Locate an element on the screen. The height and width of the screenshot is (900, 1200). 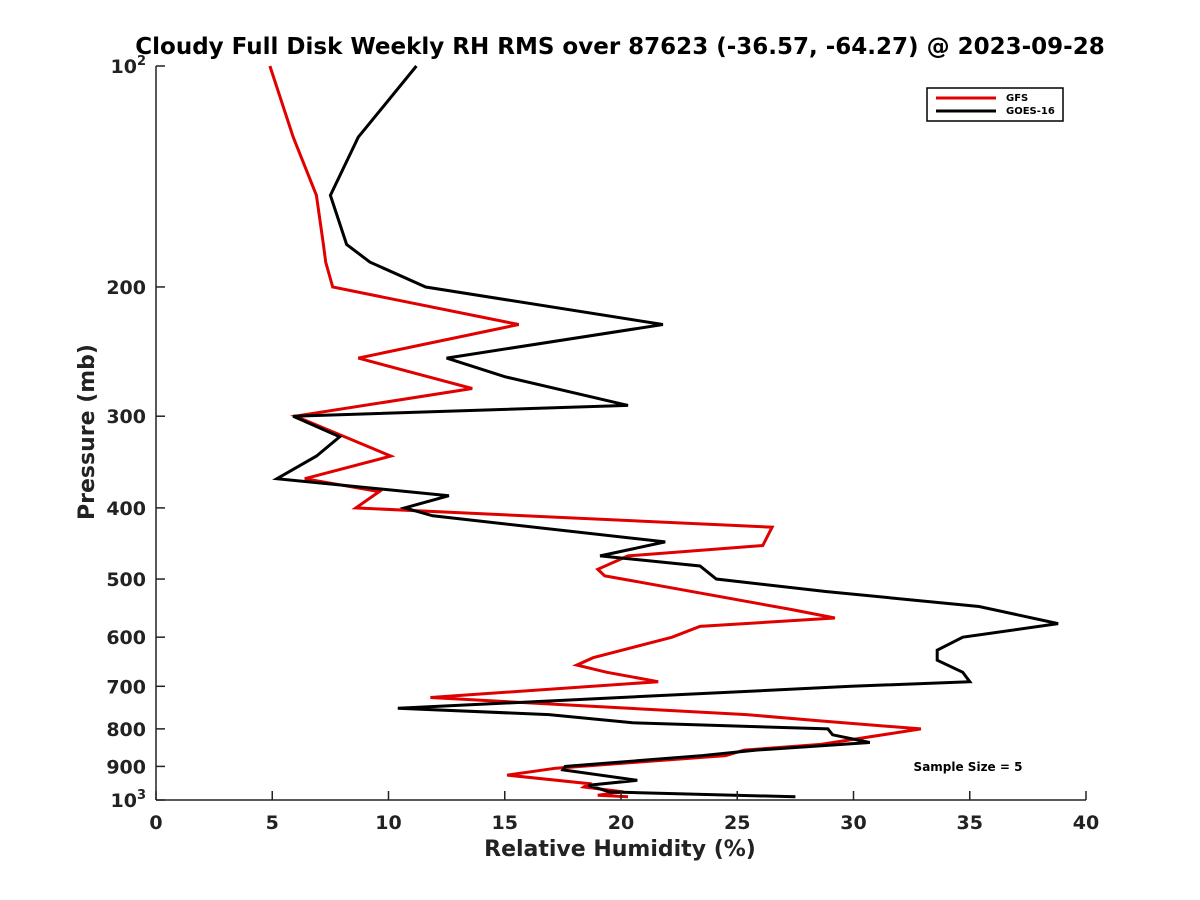
legend-label-goes16: GOES-16 is located at coordinates (1030, 111).